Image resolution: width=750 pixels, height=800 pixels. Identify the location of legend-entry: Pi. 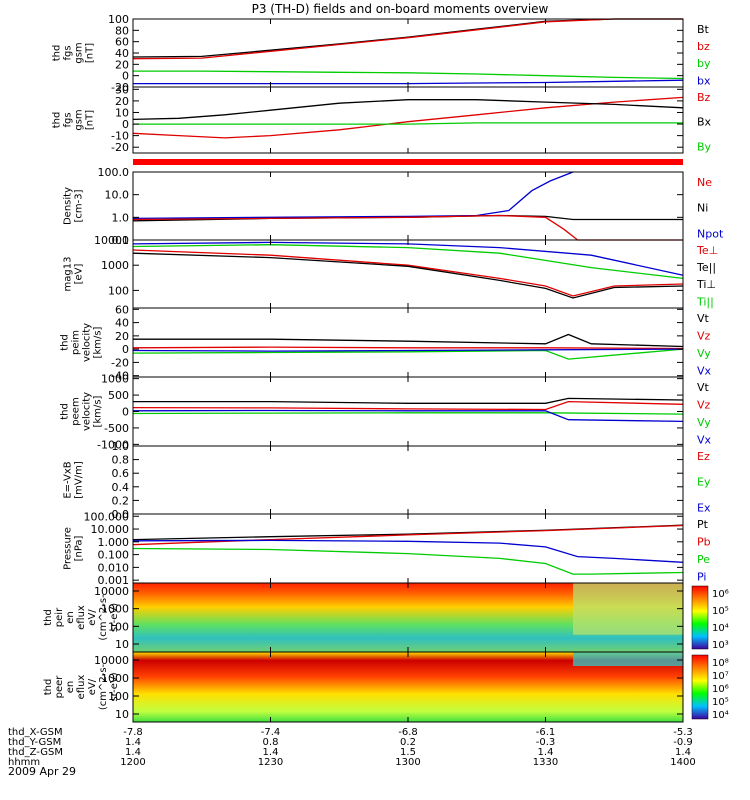
(701, 576).